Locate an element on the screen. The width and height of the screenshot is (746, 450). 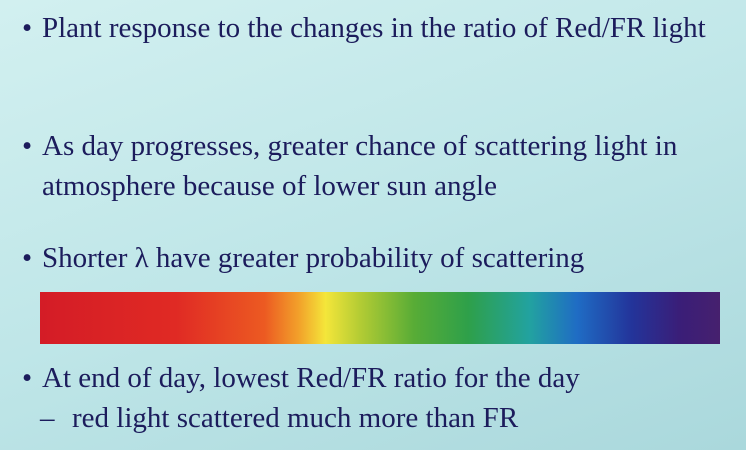
sub-bullet: – red light scattered much more than FR is located at coordinates (390, 418).